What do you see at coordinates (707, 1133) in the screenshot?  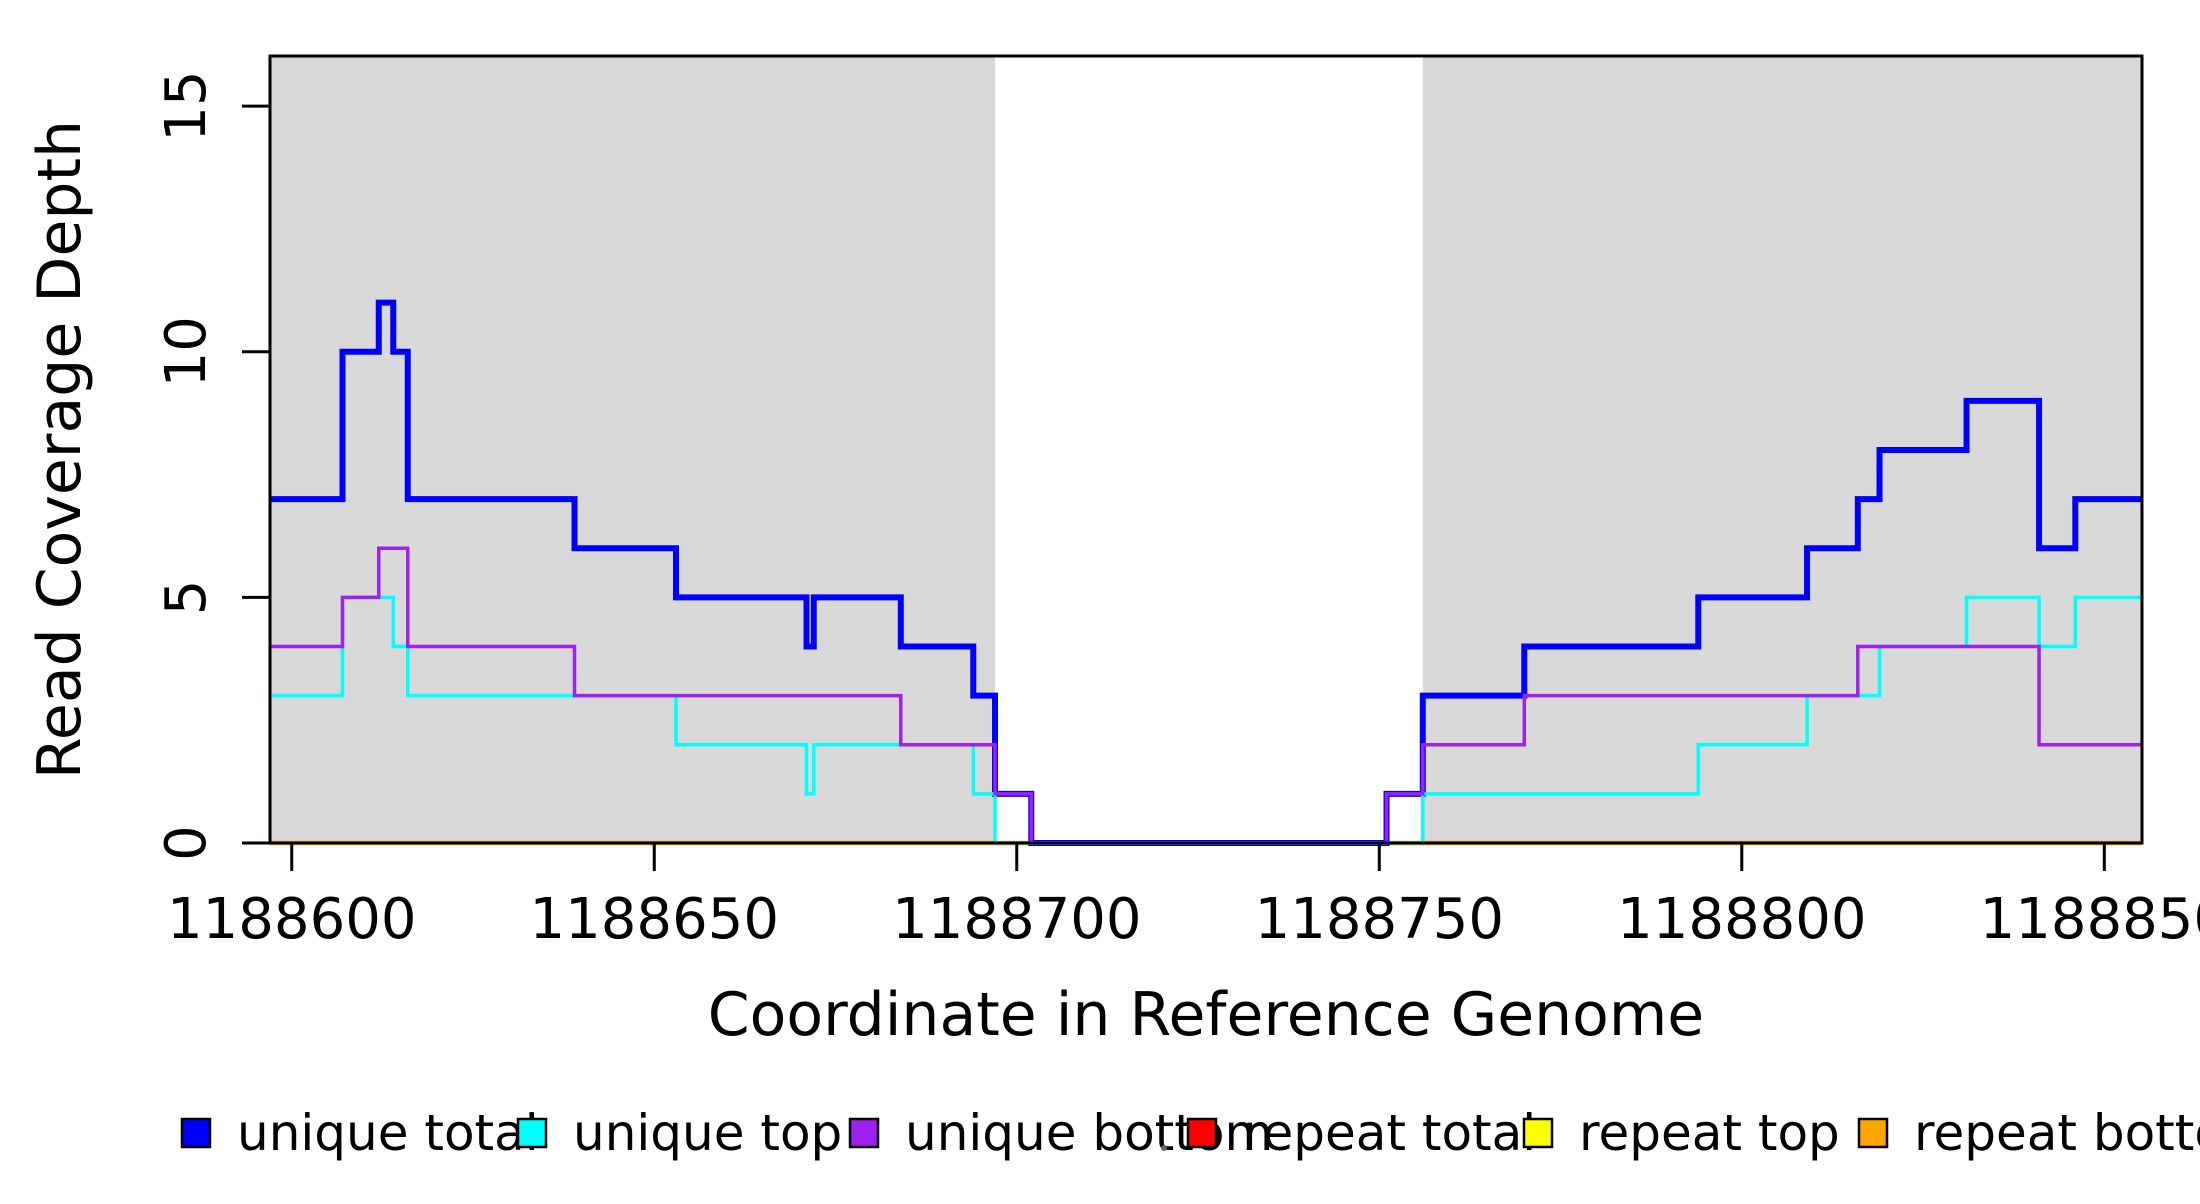 I see `legend-label: unique top` at bounding box center [707, 1133].